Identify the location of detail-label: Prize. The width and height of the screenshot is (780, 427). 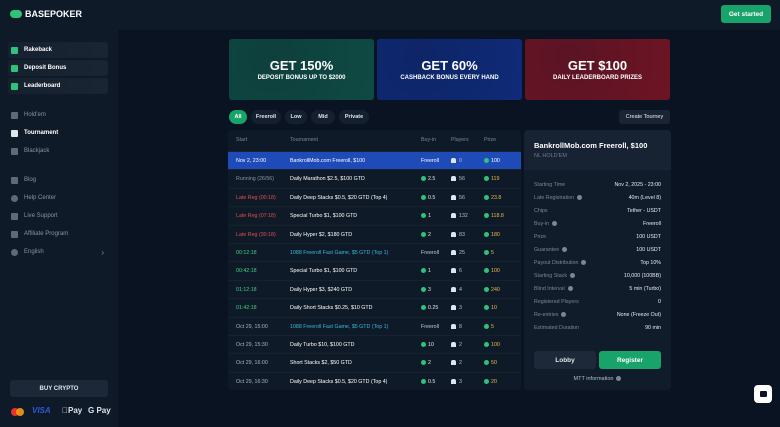
(540, 237).